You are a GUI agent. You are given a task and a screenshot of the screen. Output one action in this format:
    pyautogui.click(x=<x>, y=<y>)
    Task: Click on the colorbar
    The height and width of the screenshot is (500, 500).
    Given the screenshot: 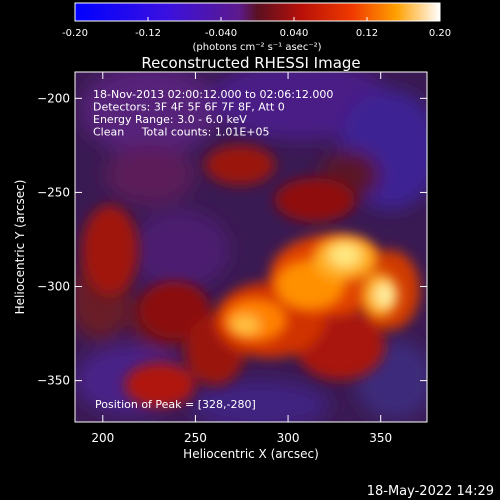 What is the action you would take?
    pyautogui.click(x=257, y=12)
    